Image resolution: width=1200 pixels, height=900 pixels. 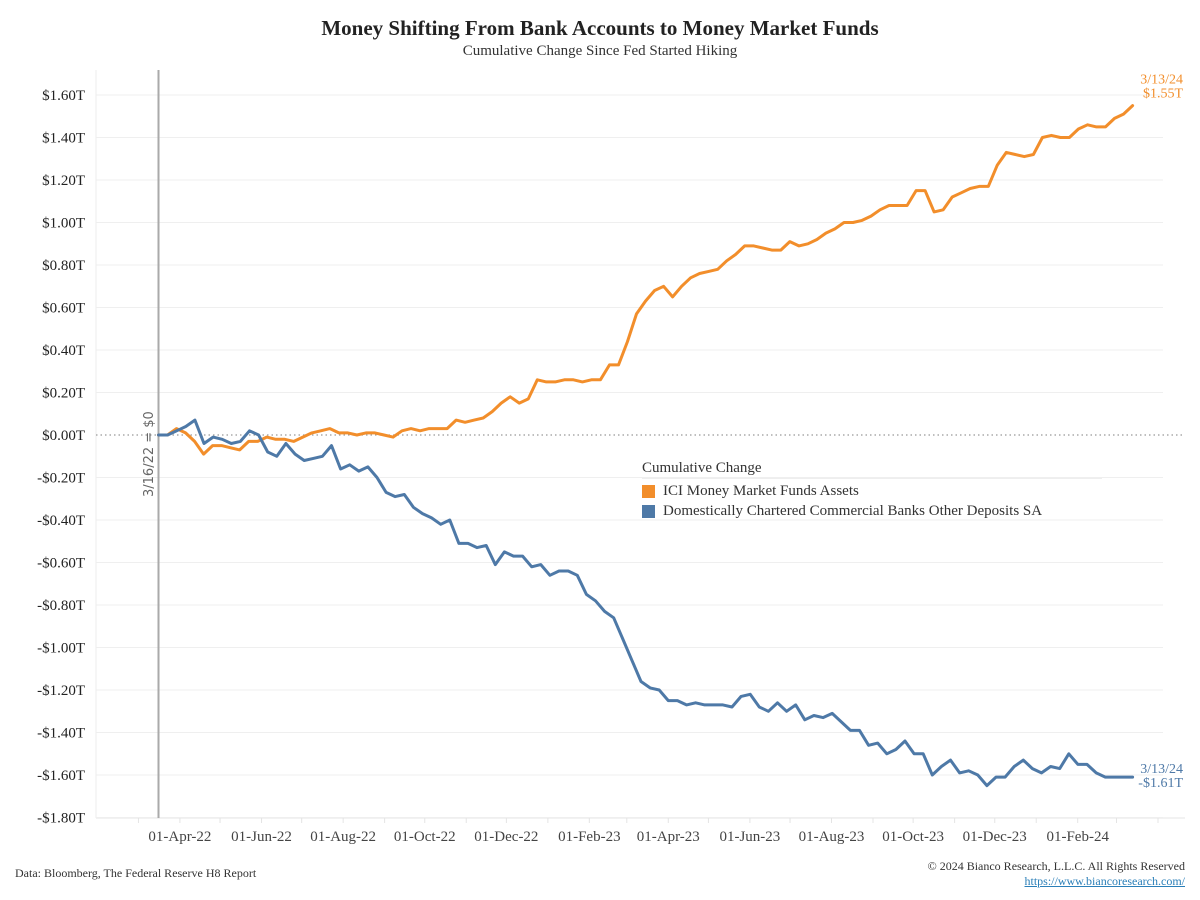 I want to click on x-tick-label: 01-Oct-23, so click(x=913, y=837).